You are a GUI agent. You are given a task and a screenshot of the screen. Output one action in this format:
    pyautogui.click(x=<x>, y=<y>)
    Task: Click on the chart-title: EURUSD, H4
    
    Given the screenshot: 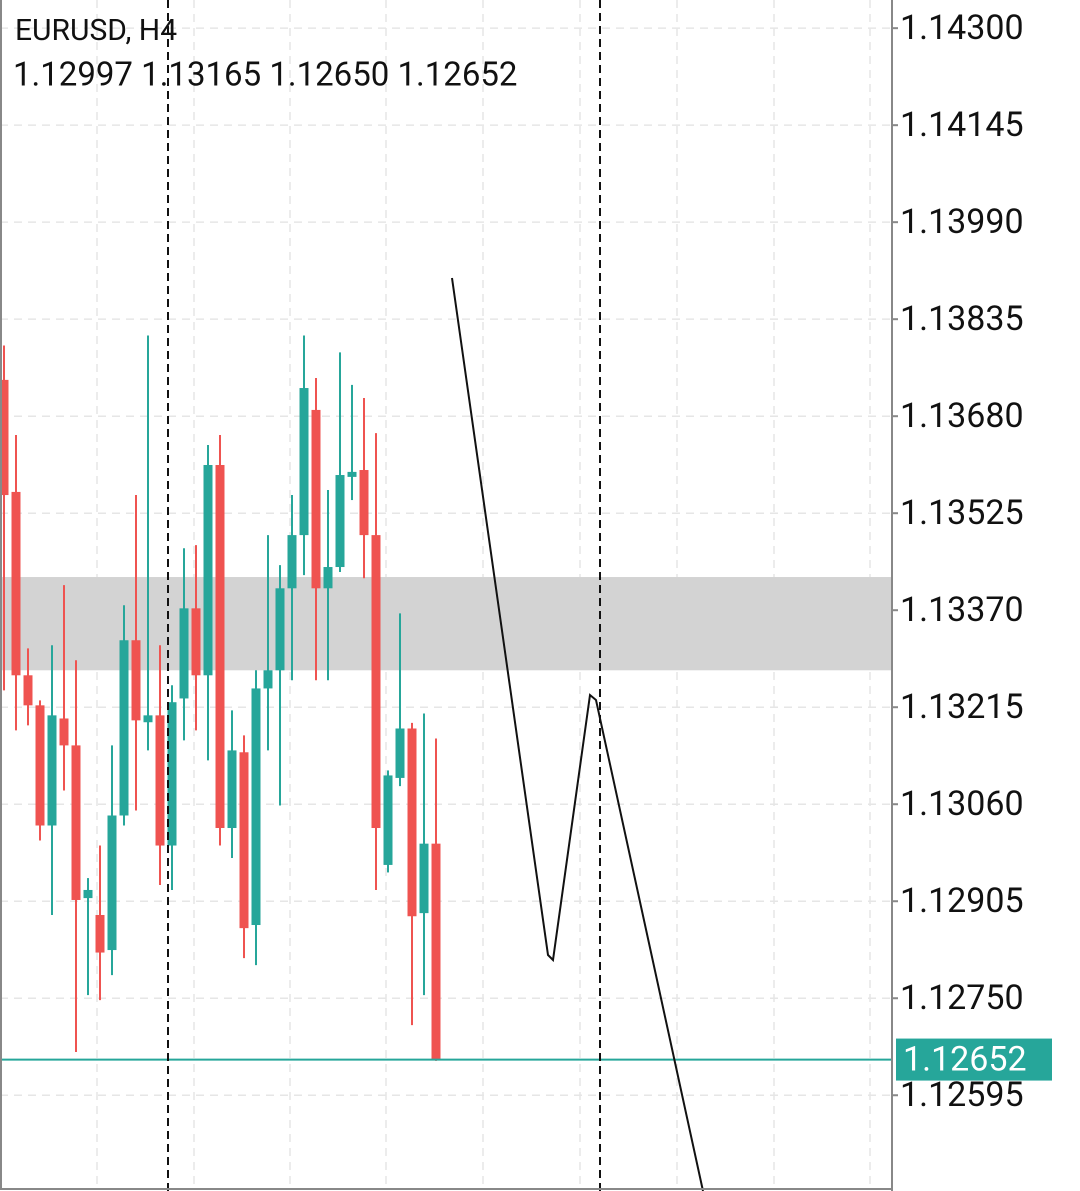 What is the action you would take?
    pyautogui.click(x=96, y=30)
    